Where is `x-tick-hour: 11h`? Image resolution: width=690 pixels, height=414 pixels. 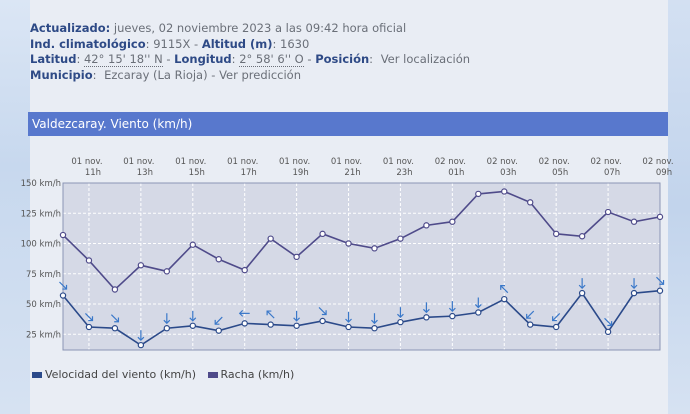
x-tick-hour: 11h is located at coordinates (93, 173).